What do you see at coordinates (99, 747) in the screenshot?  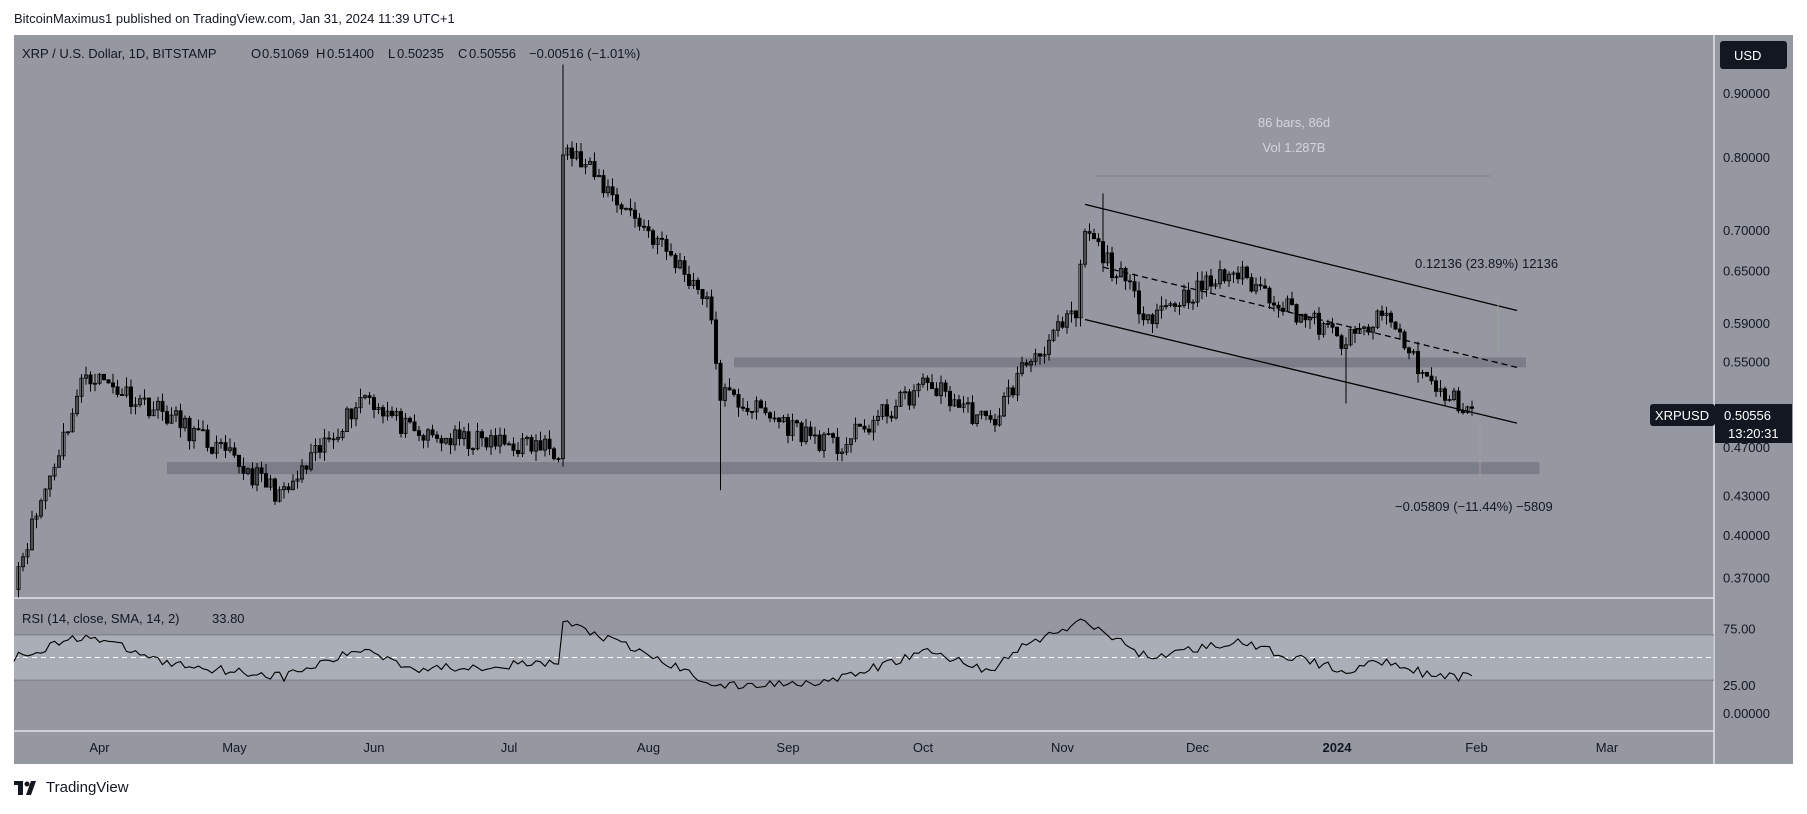 I see `time-axis-label: Apr` at bounding box center [99, 747].